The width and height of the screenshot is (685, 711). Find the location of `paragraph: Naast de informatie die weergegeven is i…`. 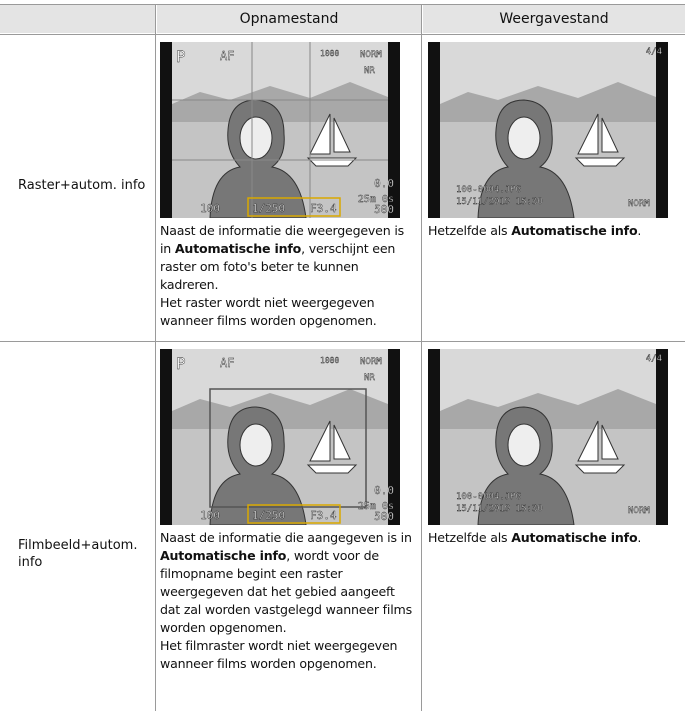

paragraph: Naast de informatie die weergegeven is i… is located at coordinates (288, 258).